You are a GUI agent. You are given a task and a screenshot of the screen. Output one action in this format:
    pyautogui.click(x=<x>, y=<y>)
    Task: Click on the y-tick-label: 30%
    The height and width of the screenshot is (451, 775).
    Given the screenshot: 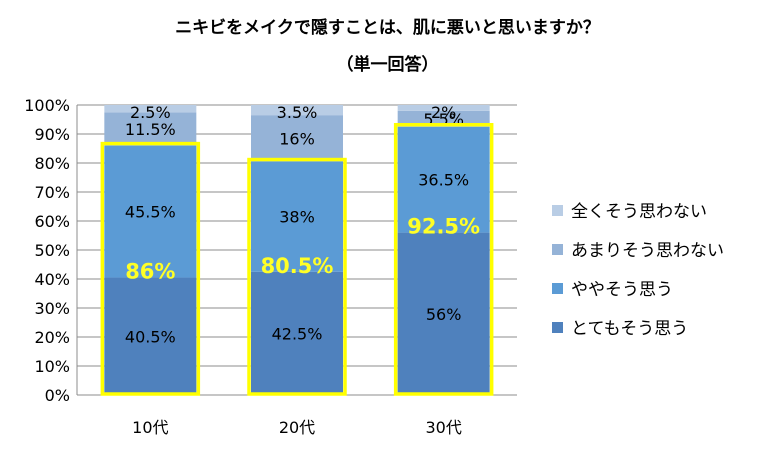 What is the action you would take?
    pyautogui.click(x=52, y=308)
    